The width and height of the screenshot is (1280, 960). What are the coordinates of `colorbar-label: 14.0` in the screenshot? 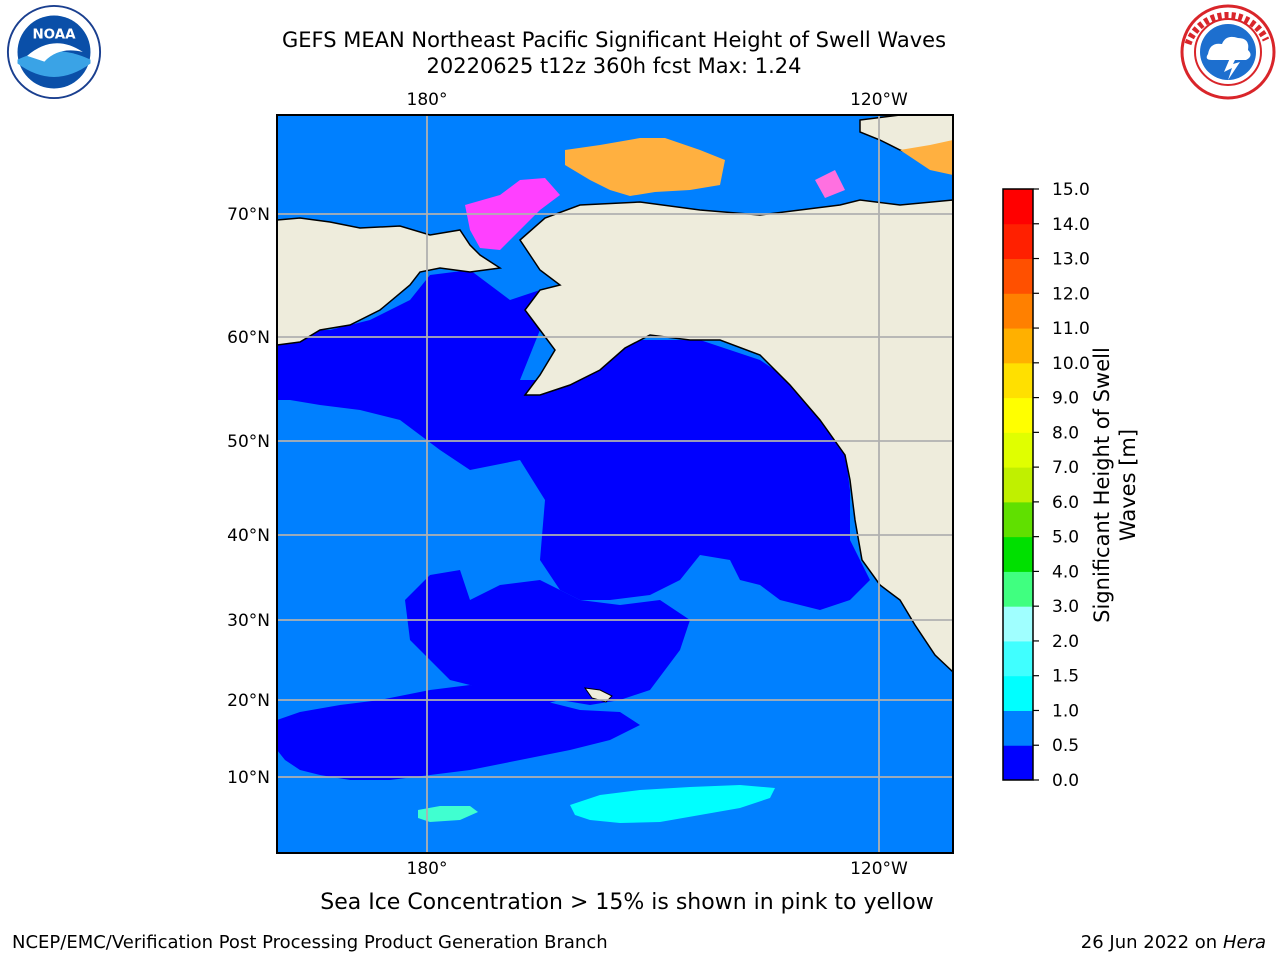 It's located at (1071, 225).